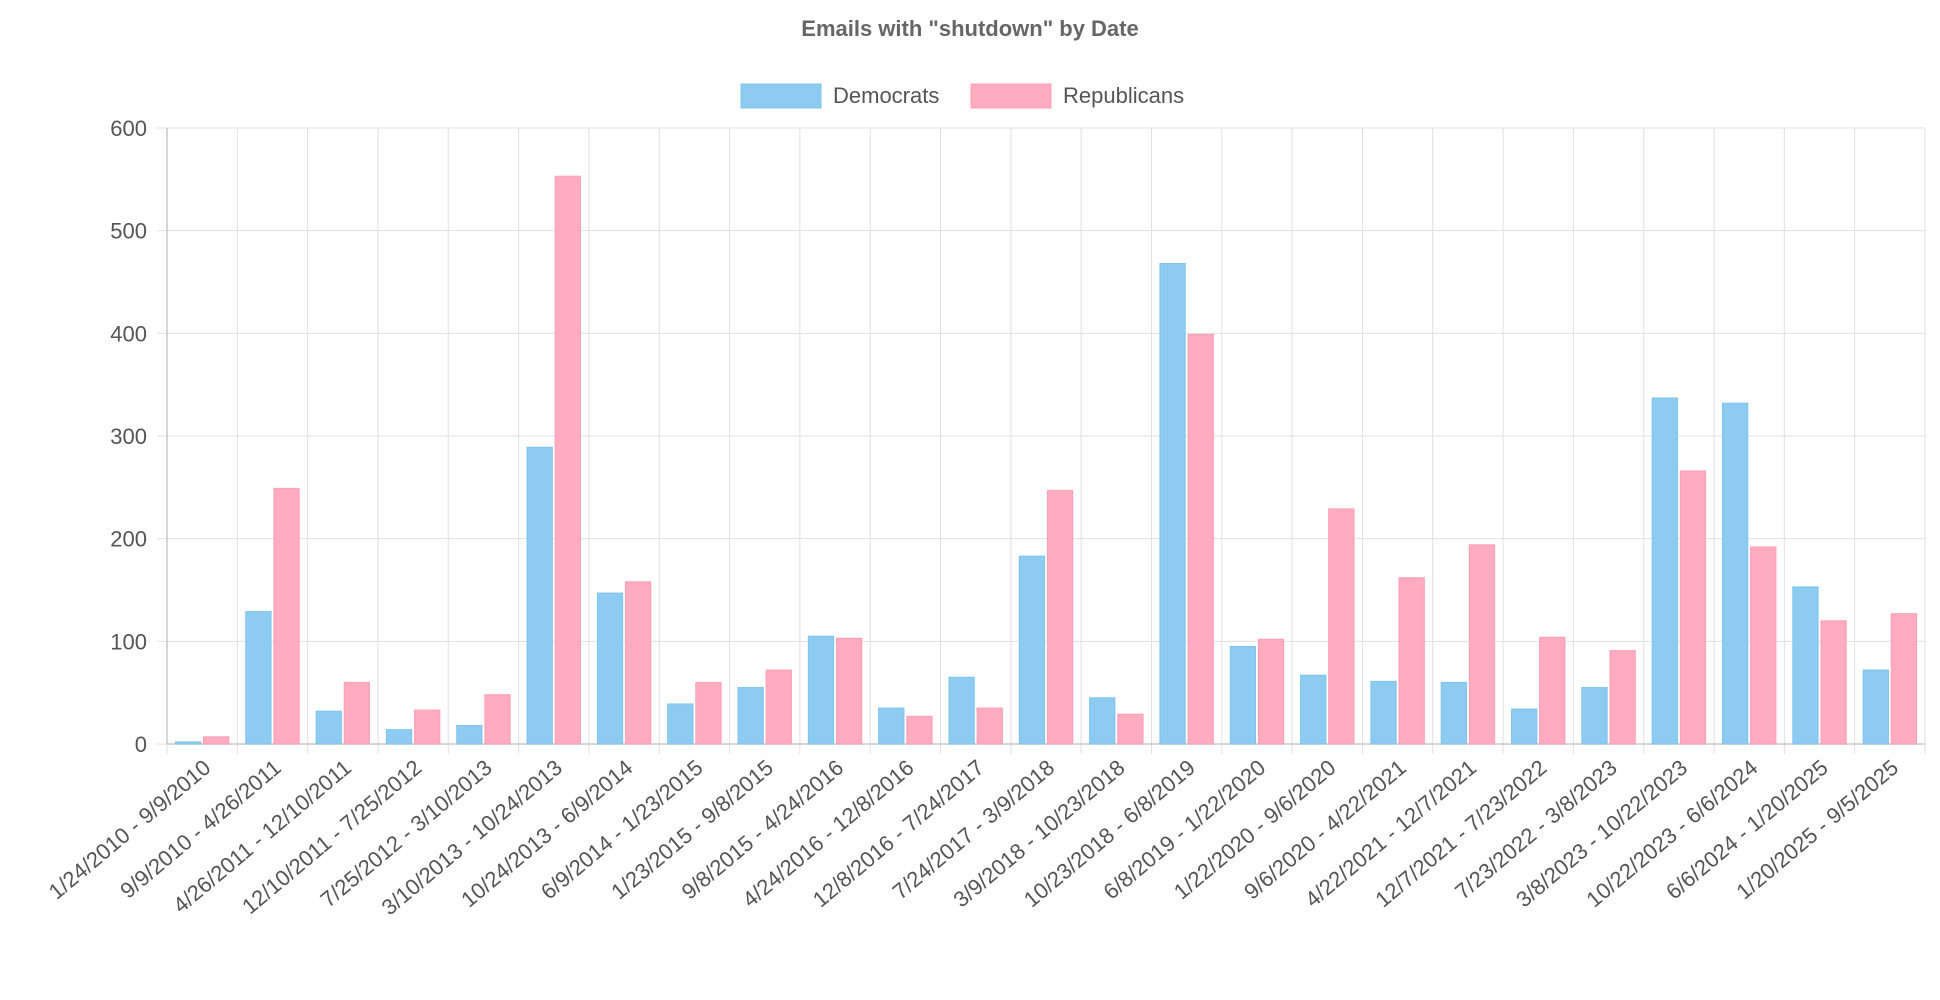 The height and width of the screenshot is (1000, 1940). What do you see at coordinates (969, 28) in the screenshot?
I see `chart-title: Emails with "shutdown" by Date` at bounding box center [969, 28].